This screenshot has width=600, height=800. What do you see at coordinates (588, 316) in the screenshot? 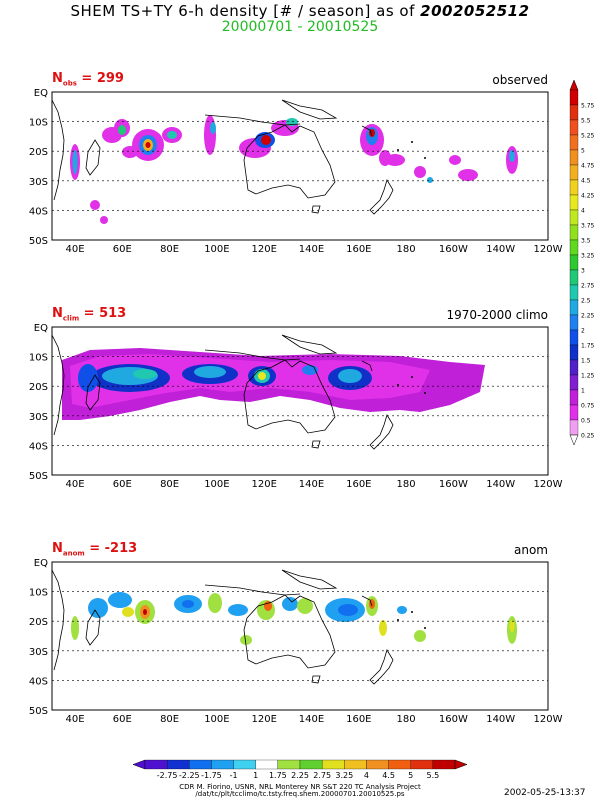
I see `right-colorbar-label: 2.25` at bounding box center [588, 316].